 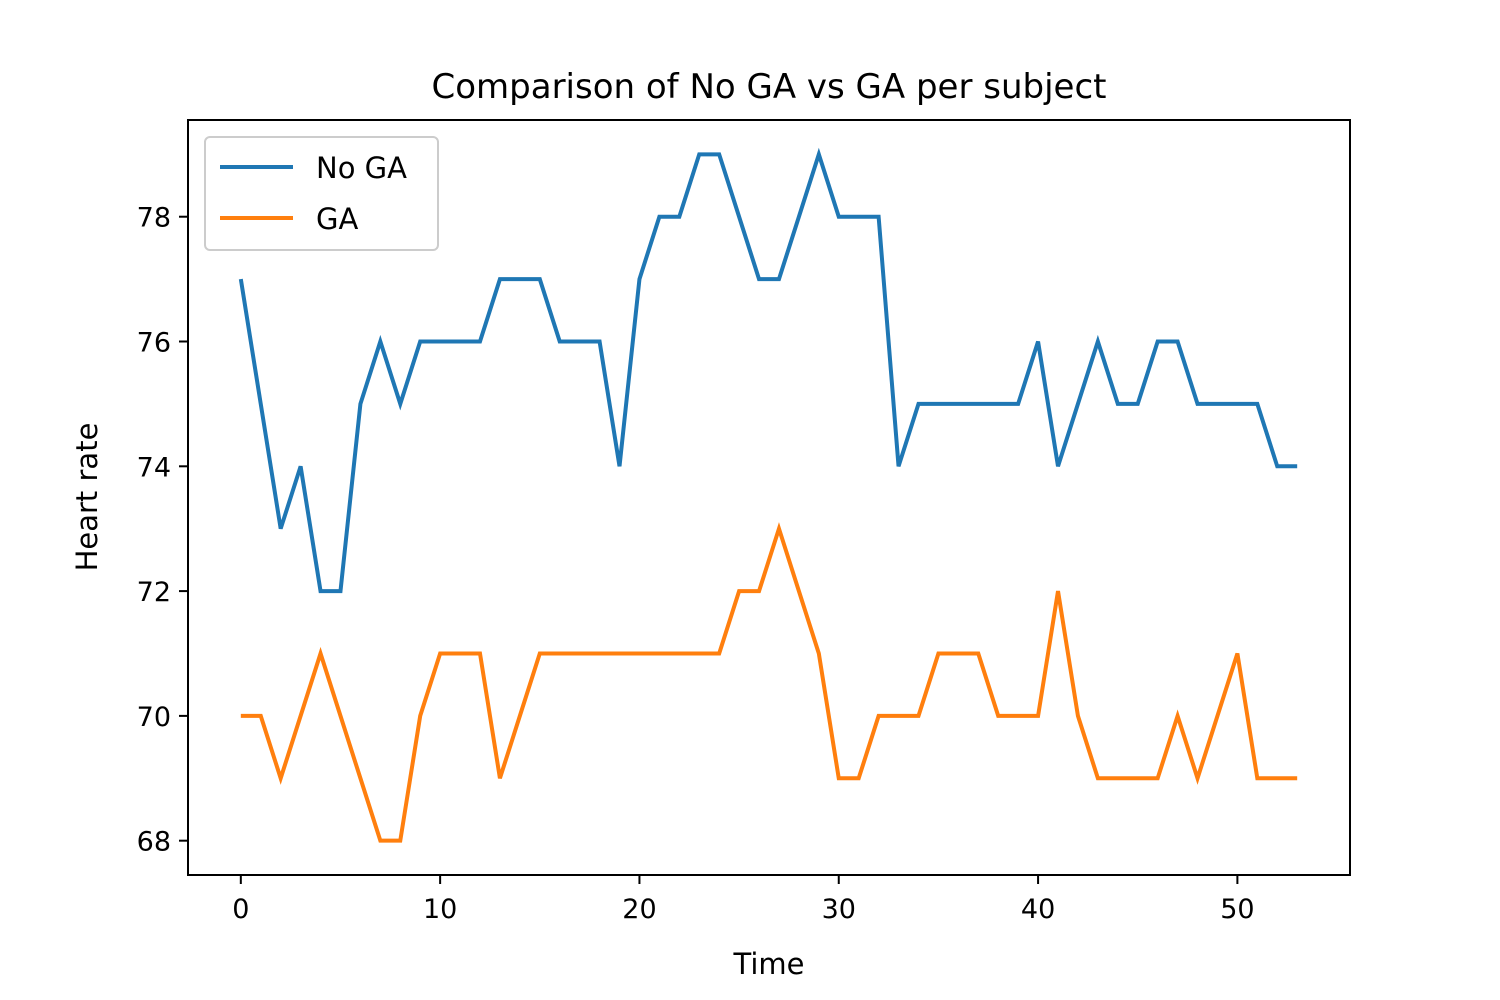 What do you see at coordinates (337, 219) in the screenshot?
I see `legend-label-ga: GA` at bounding box center [337, 219].